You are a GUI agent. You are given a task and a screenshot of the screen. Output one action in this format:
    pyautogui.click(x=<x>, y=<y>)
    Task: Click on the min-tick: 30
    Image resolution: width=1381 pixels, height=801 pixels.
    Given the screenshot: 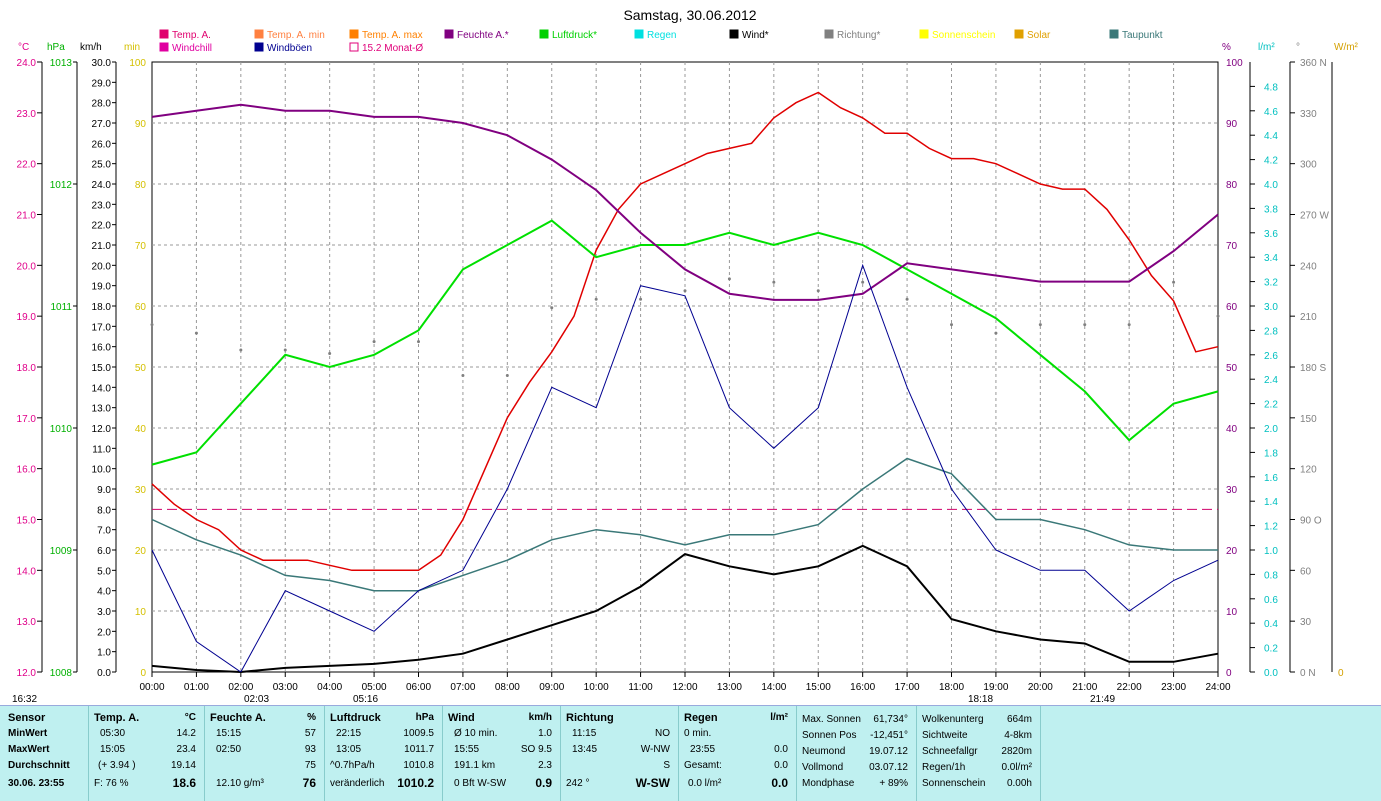 What is the action you would take?
    pyautogui.click(x=141, y=490)
    